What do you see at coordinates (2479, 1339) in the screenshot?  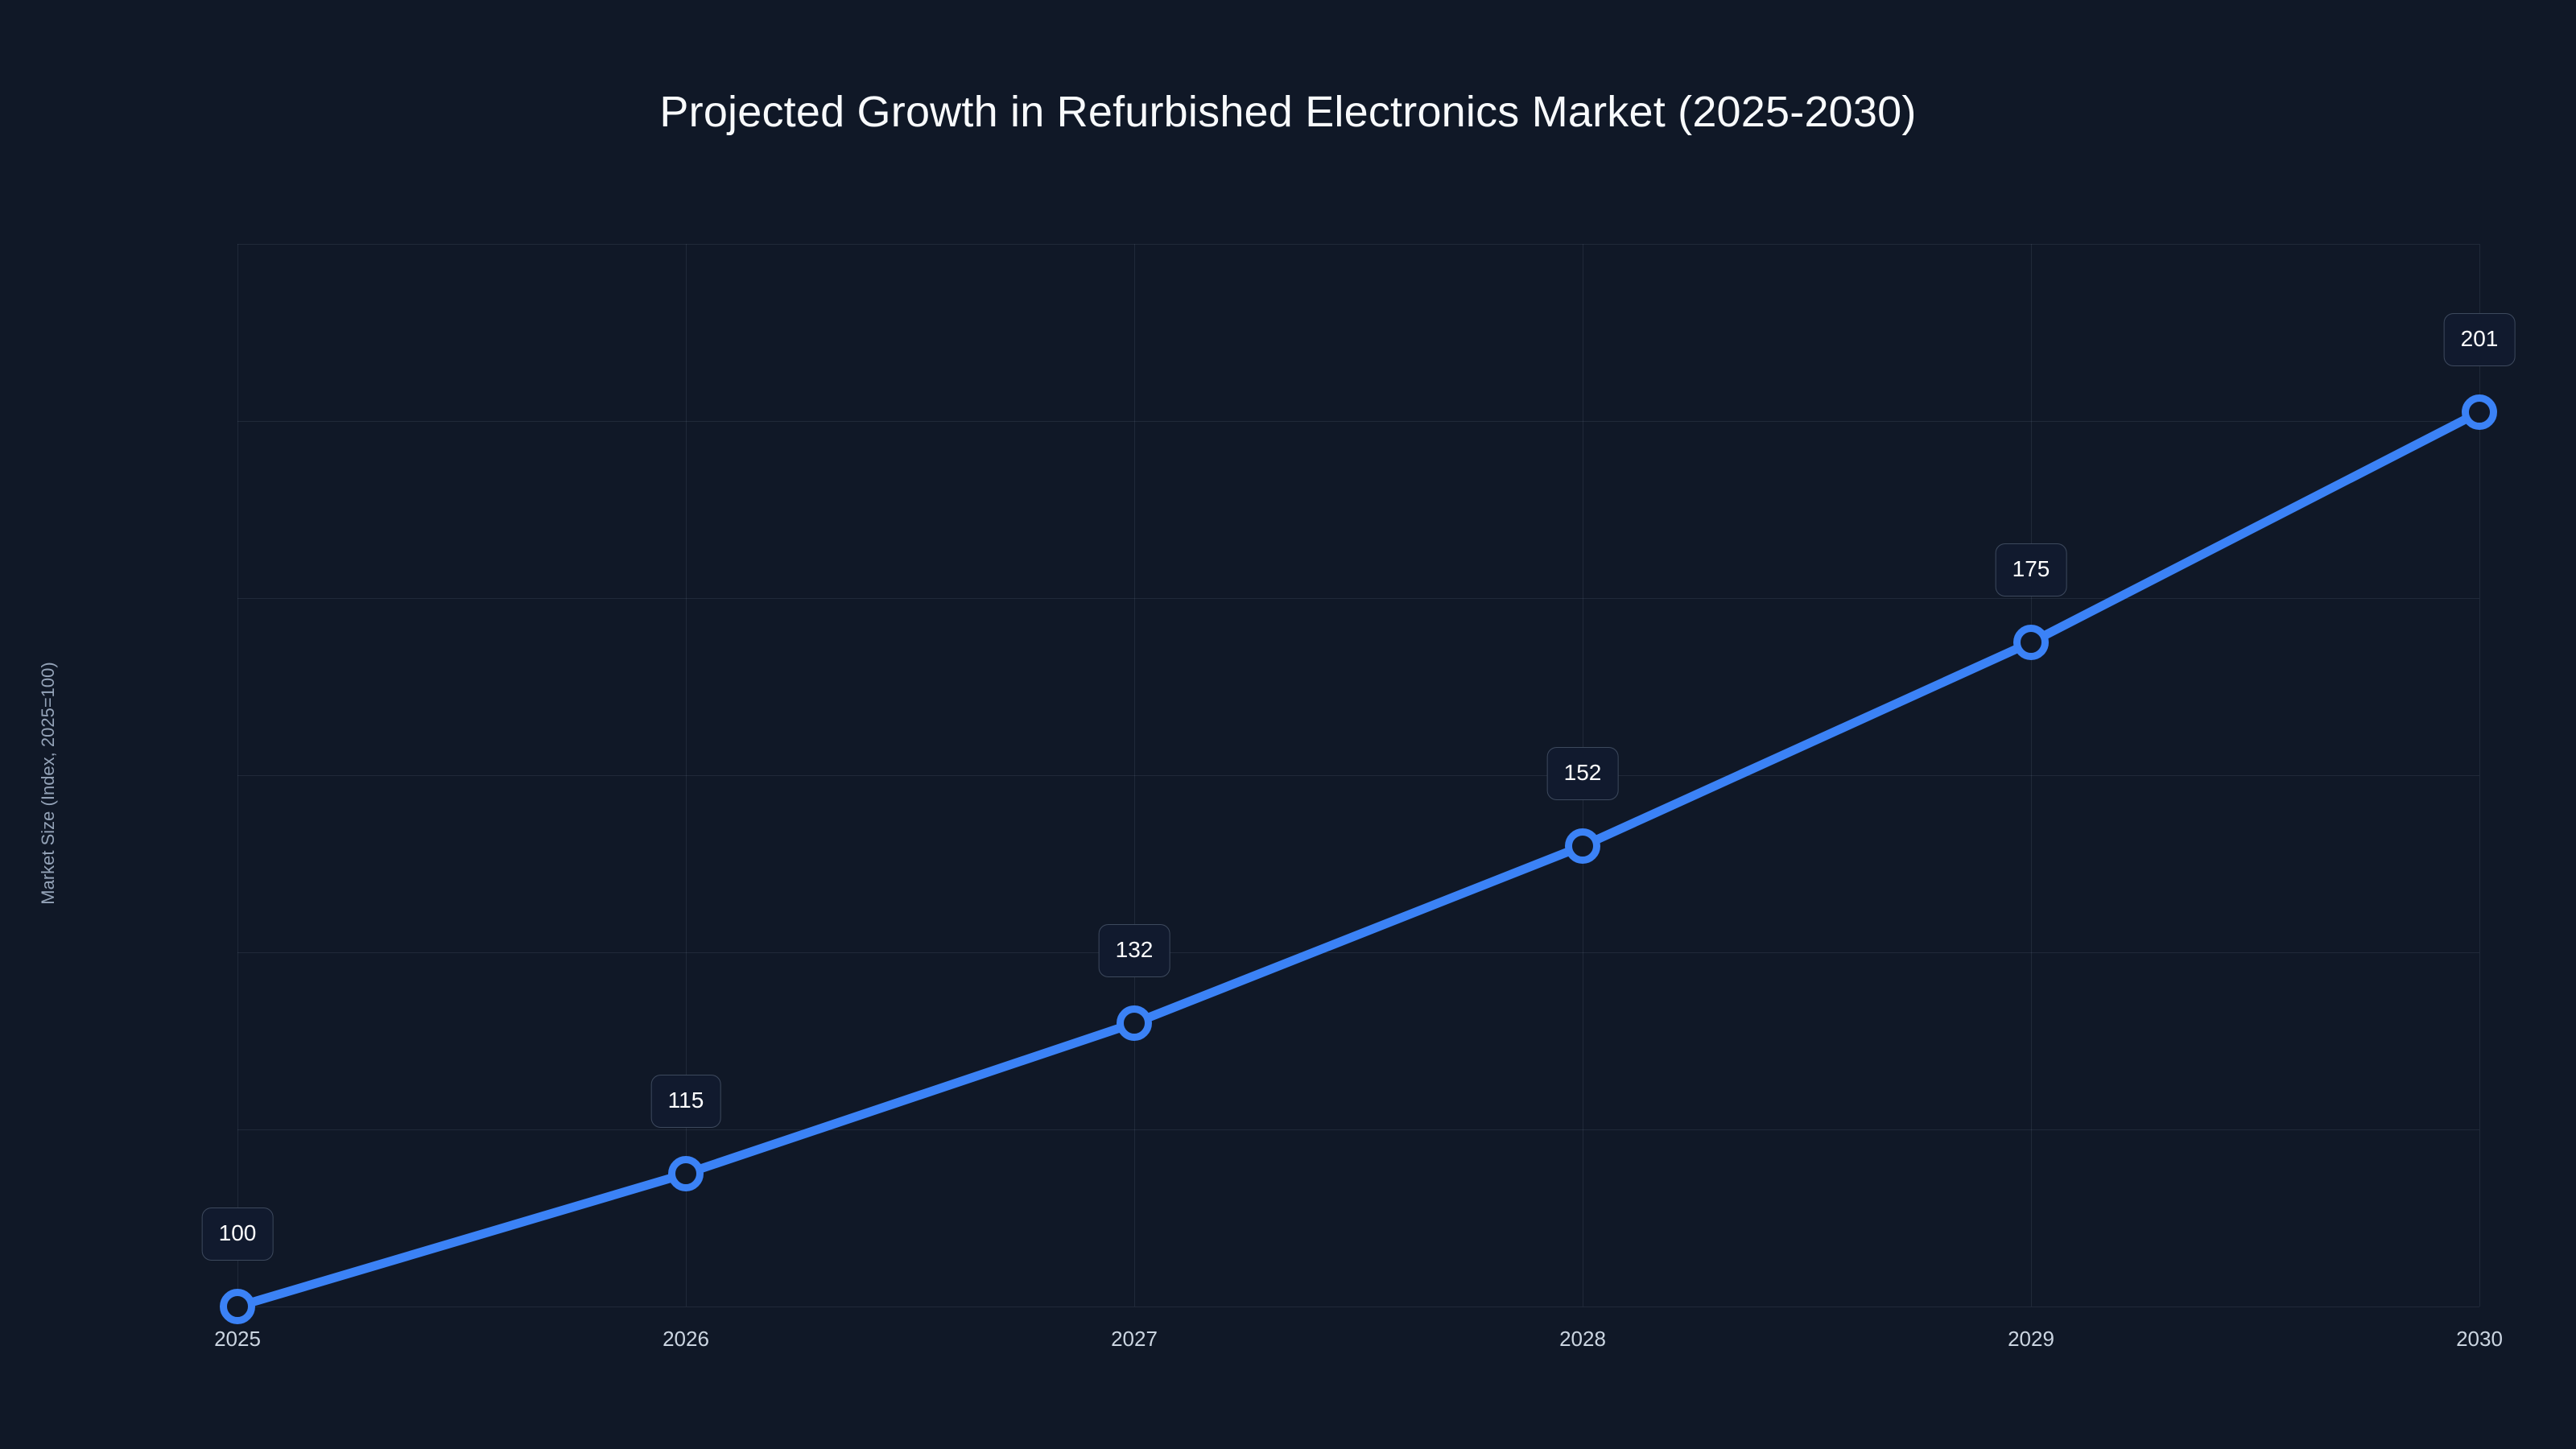 I see `x-axis-tick-label: 2030` at bounding box center [2479, 1339].